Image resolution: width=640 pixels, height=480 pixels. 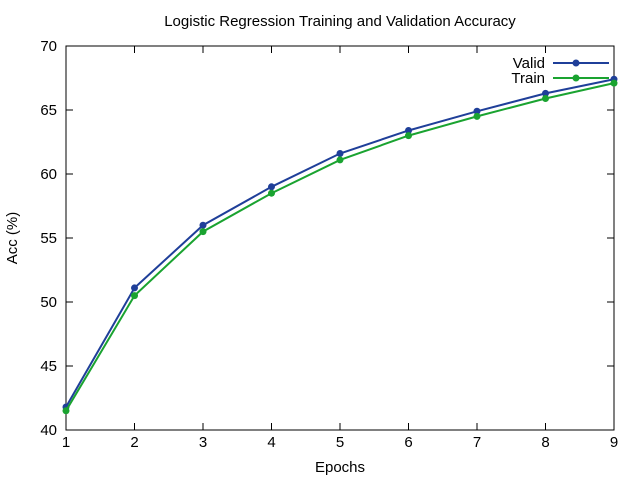 I want to click on x-tick-label: 2, so click(x=134, y=442).